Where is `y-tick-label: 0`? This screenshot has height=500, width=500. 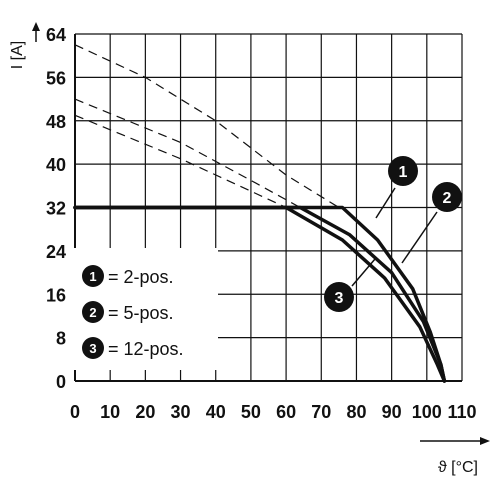
y-tick-label: 0 is located at coordinates (61, 382).